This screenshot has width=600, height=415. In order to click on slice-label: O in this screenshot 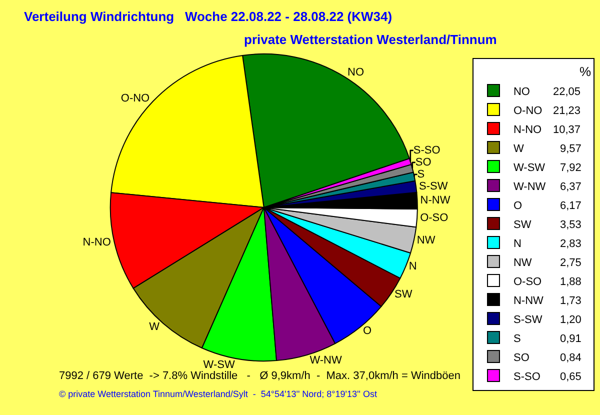, I will do `click(367, 330)`.